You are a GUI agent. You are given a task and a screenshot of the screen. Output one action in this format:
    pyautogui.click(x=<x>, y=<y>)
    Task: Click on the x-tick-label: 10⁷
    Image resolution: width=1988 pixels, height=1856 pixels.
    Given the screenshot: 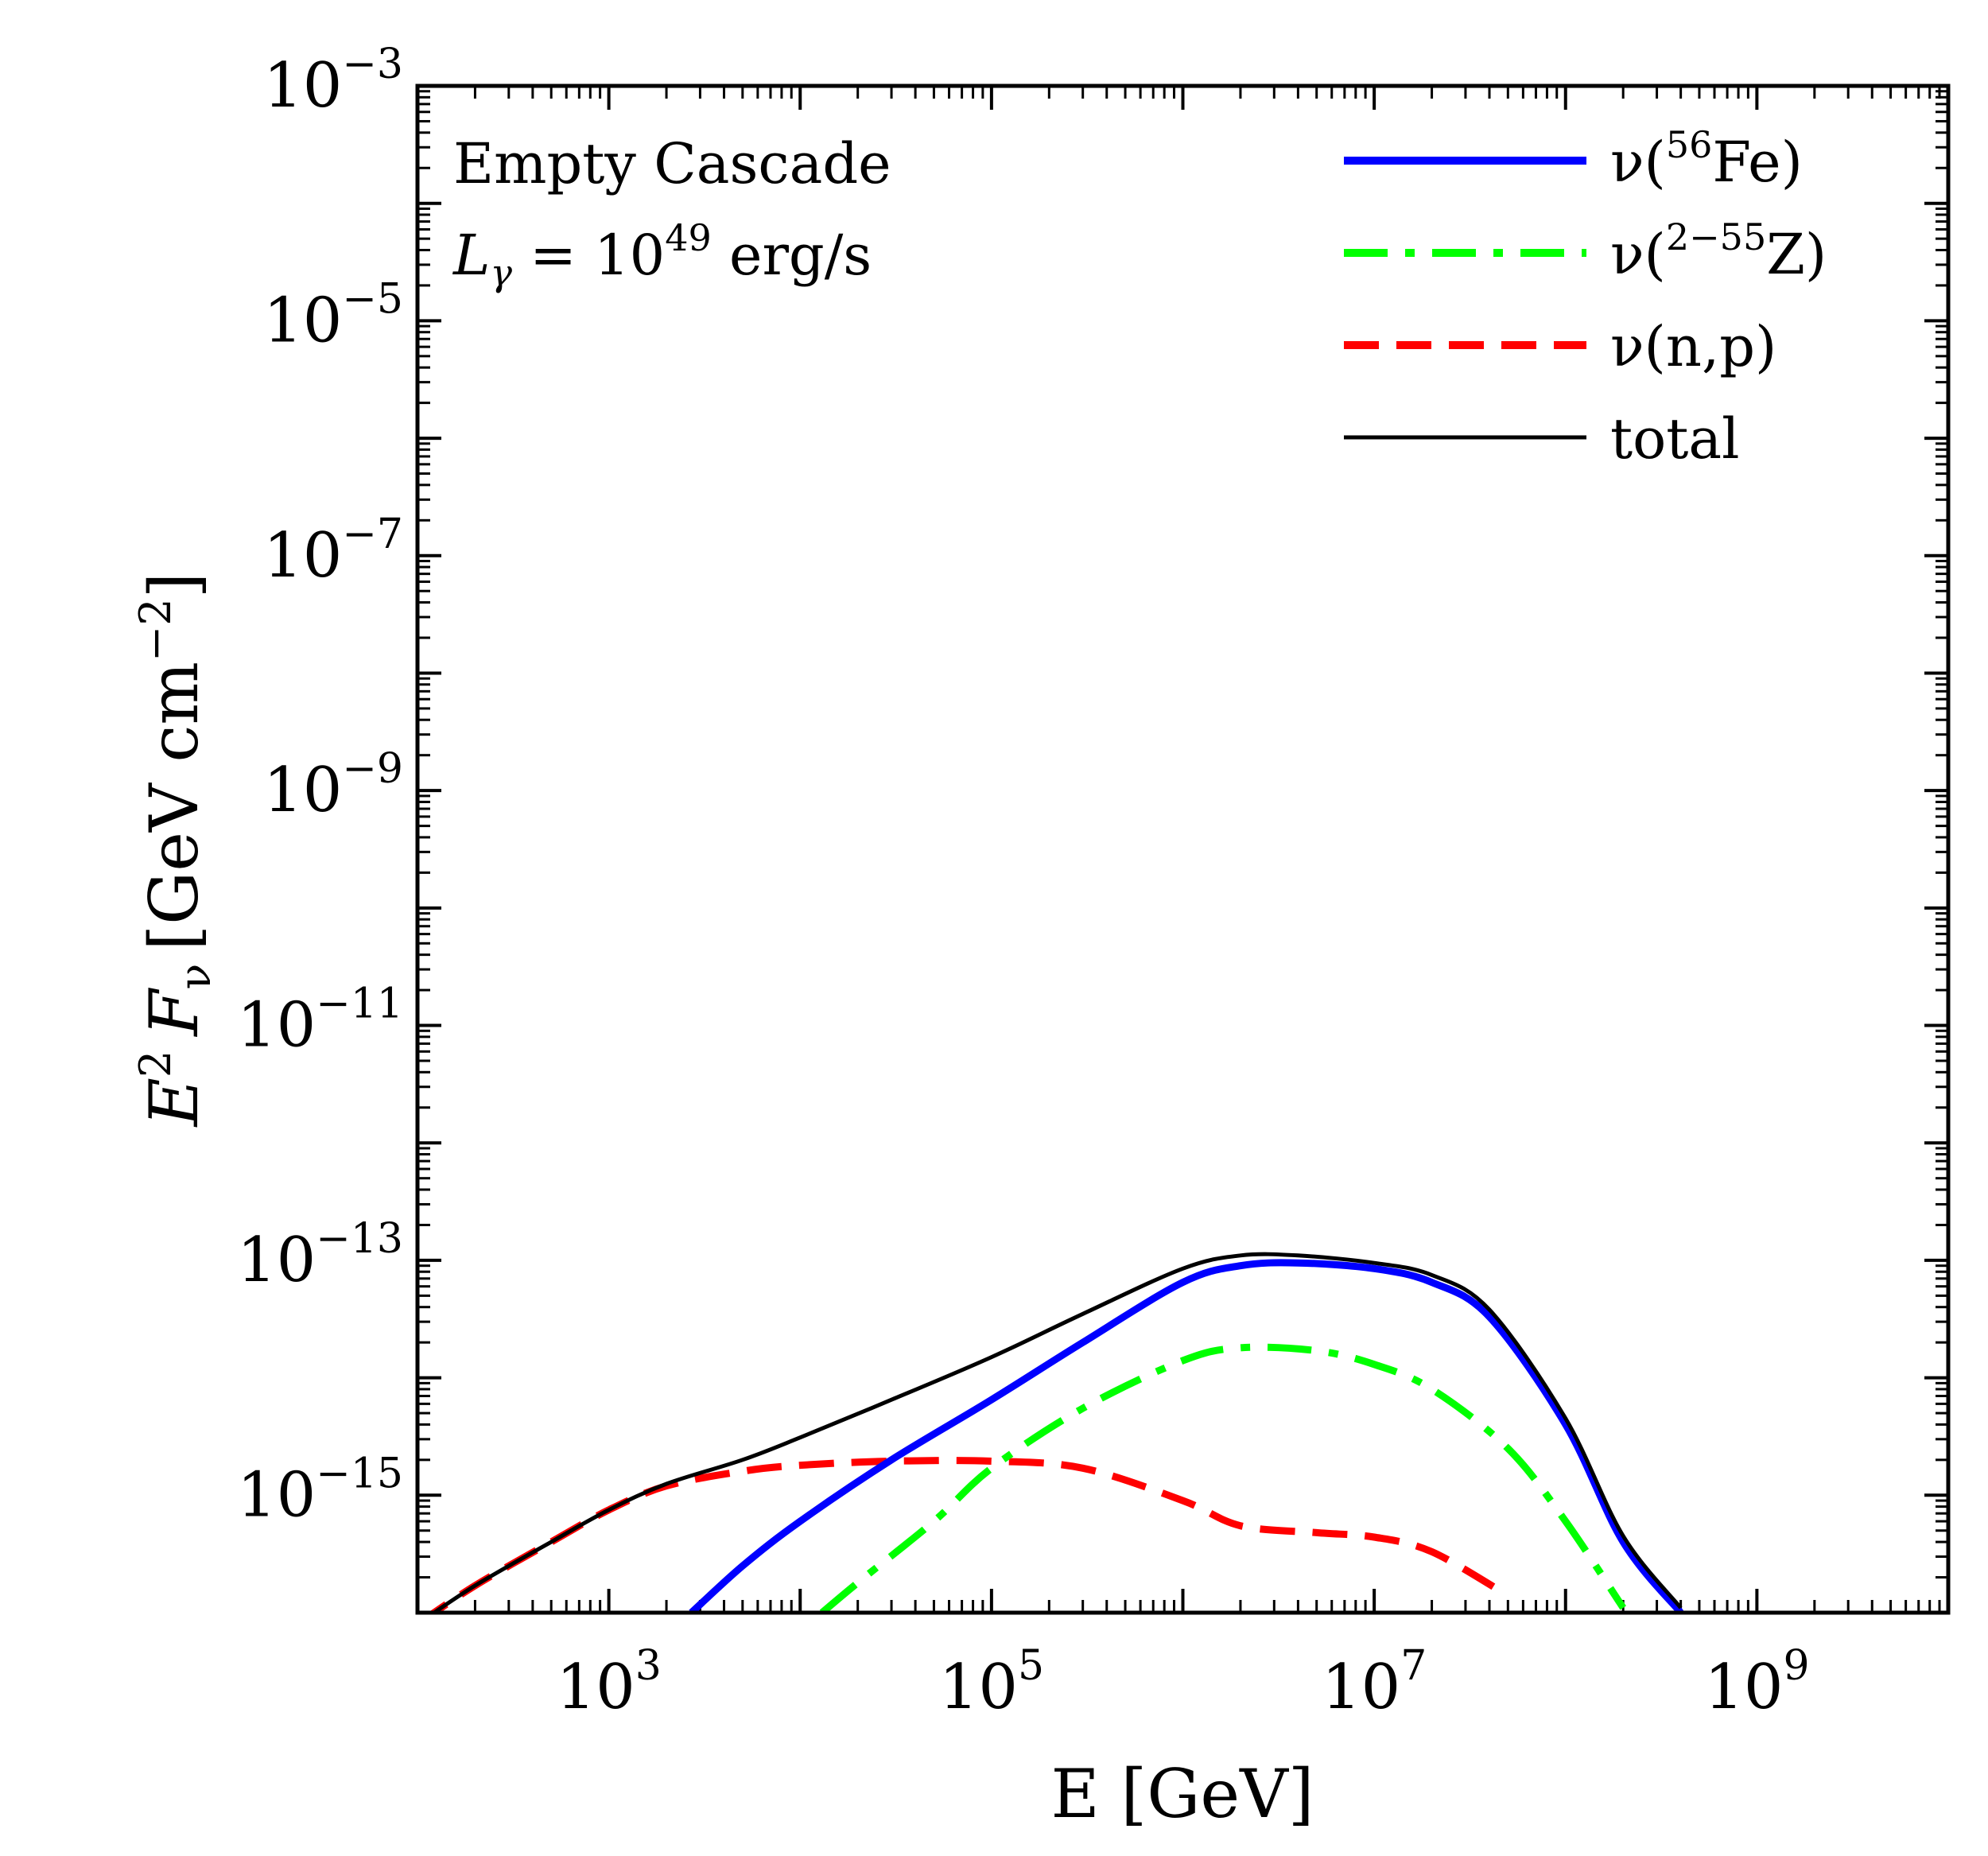 What is the action you would take?
    pyautogui.click(x=1374, y=1682)
    